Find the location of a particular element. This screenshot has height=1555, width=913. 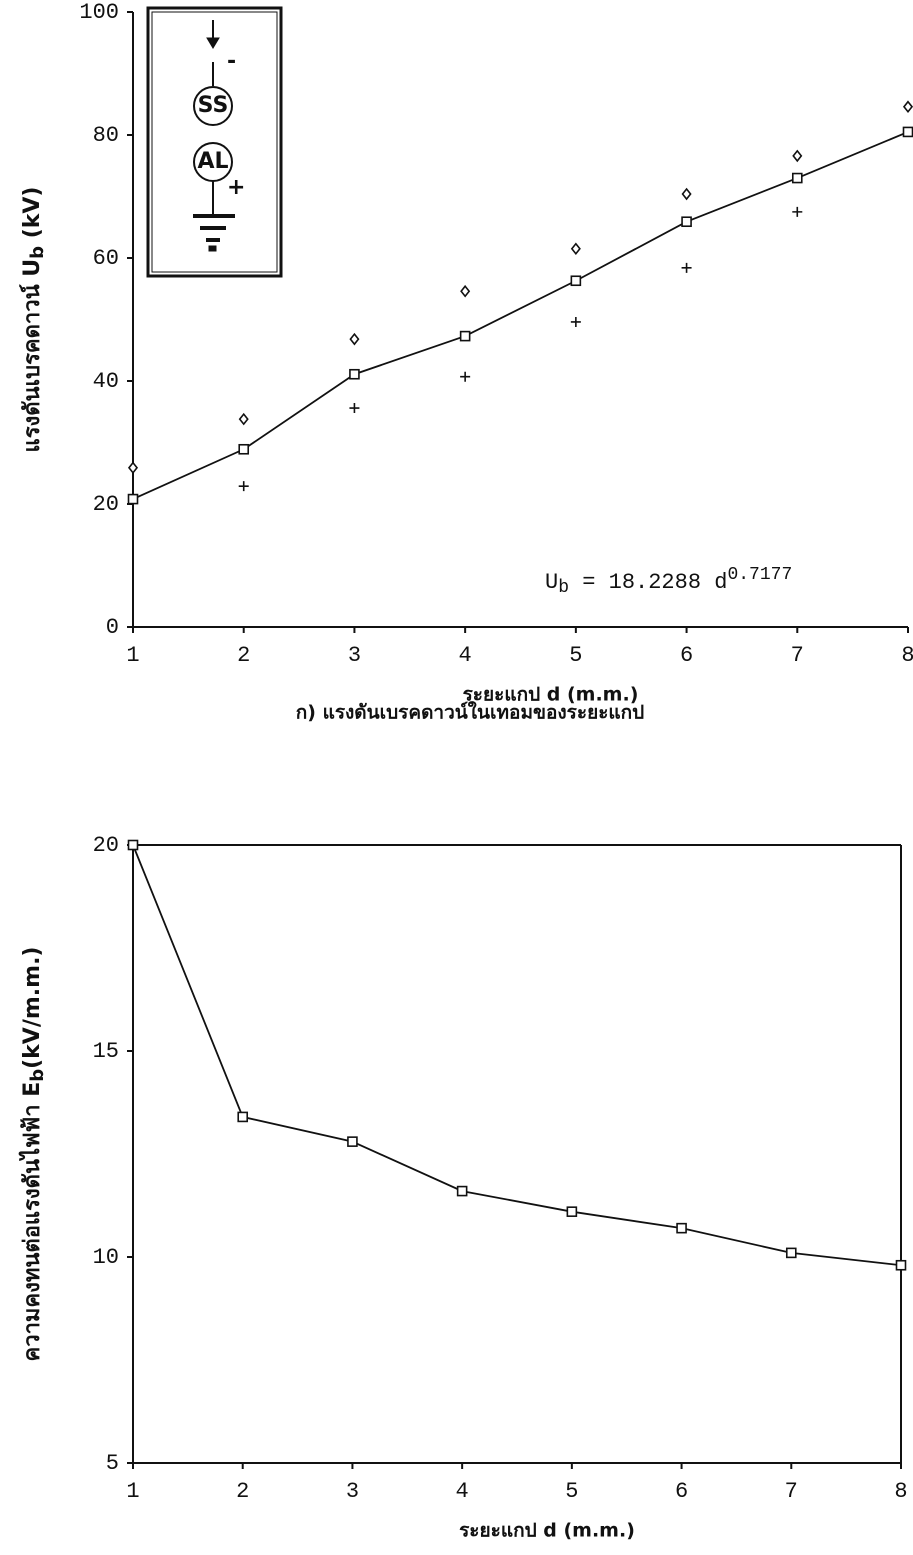

arrow-head is located at coordinates (213, 43).